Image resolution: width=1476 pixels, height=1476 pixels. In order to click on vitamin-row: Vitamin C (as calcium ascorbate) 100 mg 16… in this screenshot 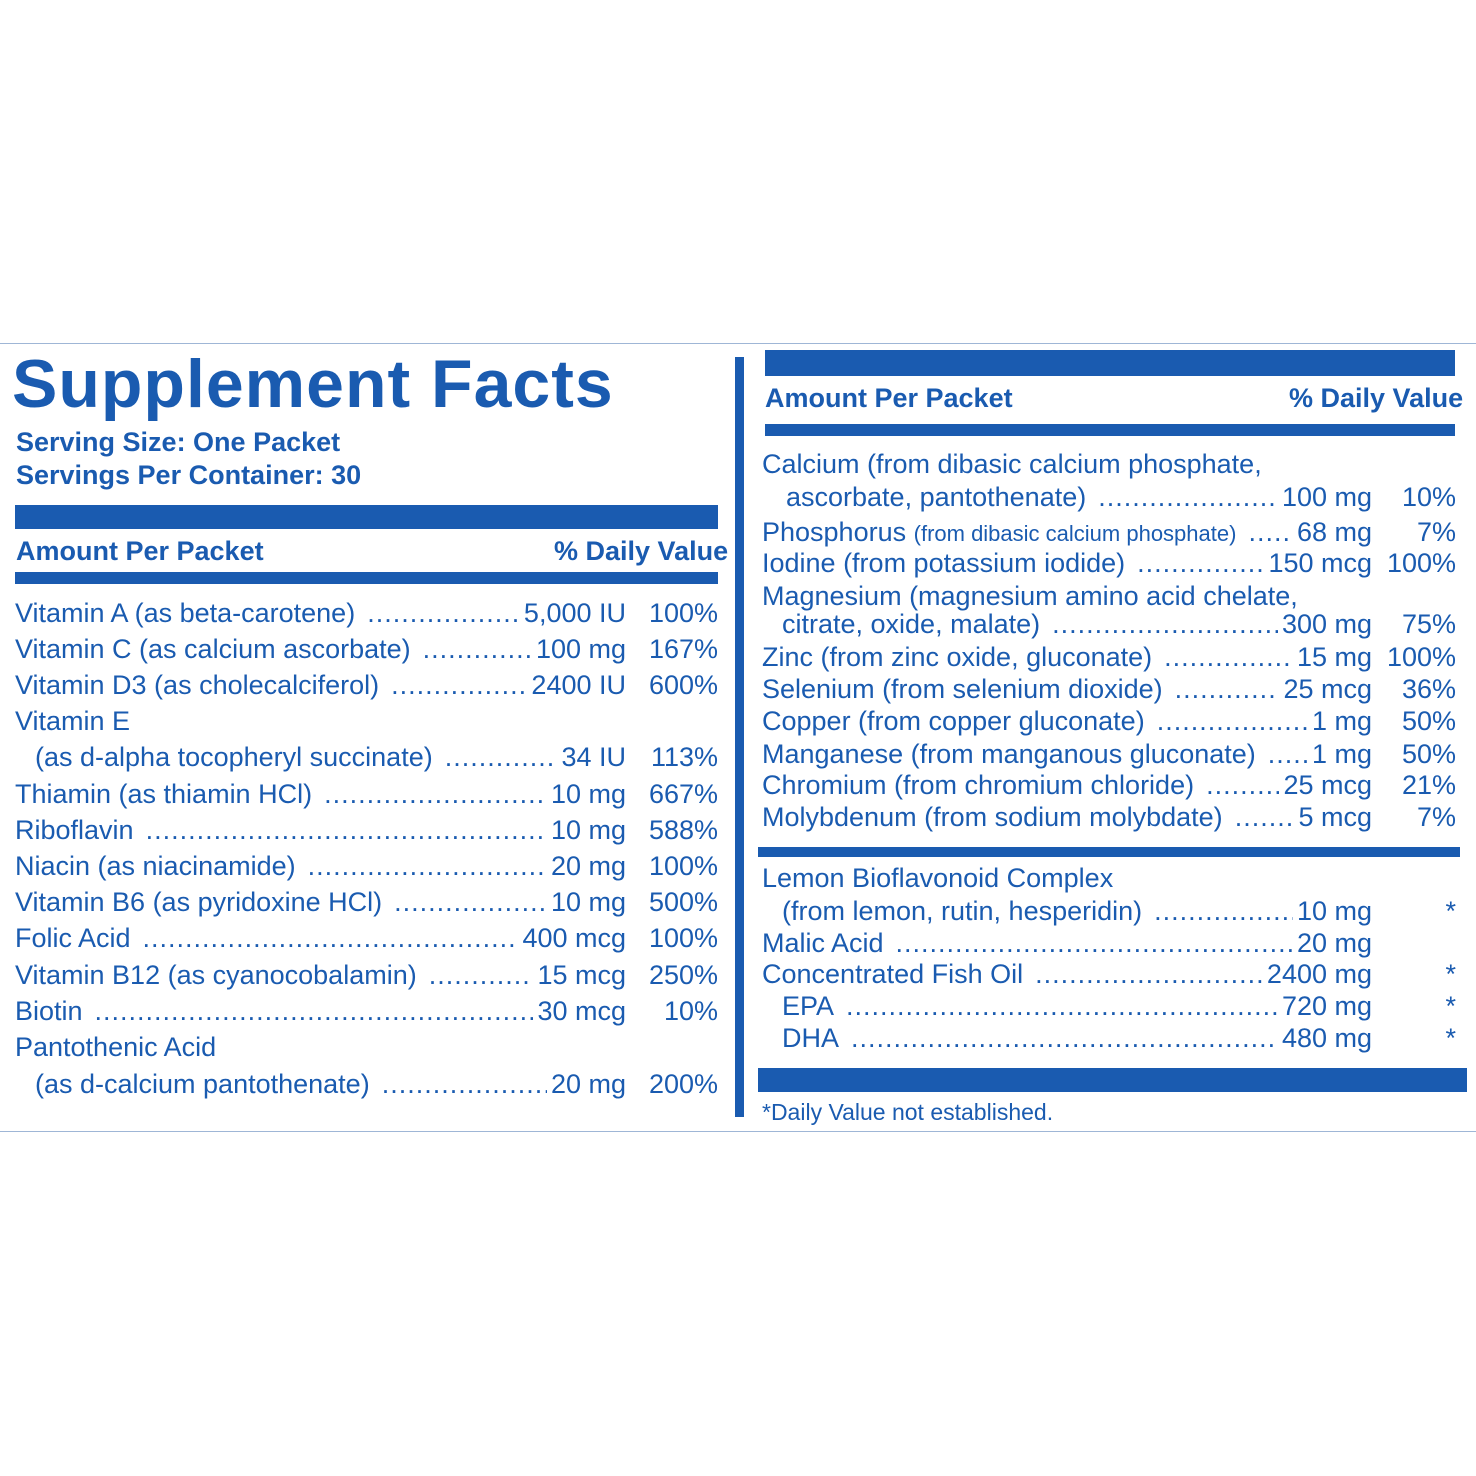, I will do `click(366, 649)`.